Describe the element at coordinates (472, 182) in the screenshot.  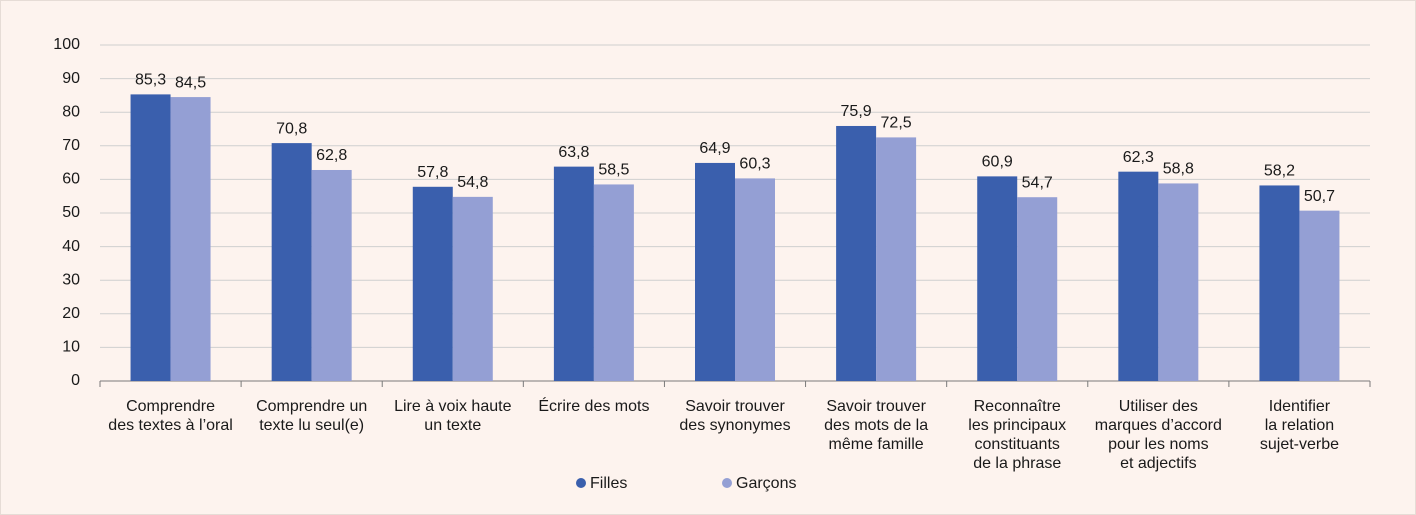
I see `value-label: 54,8` at that location.